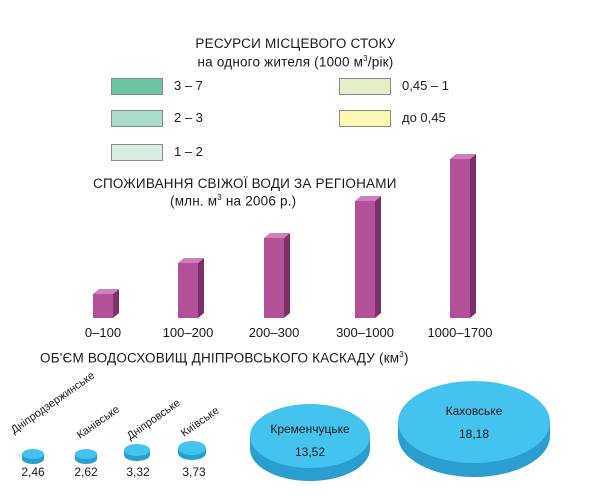  Describe the element at coordinates (425, 85) in the screenshot. I see `legend-label-045-1: 0,45 – 1` at that location.